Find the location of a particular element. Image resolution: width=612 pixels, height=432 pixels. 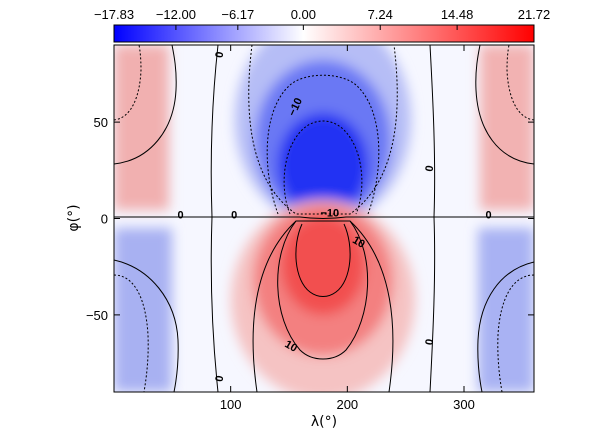

region-blue-lower-left is located at coordinates (143, 310).